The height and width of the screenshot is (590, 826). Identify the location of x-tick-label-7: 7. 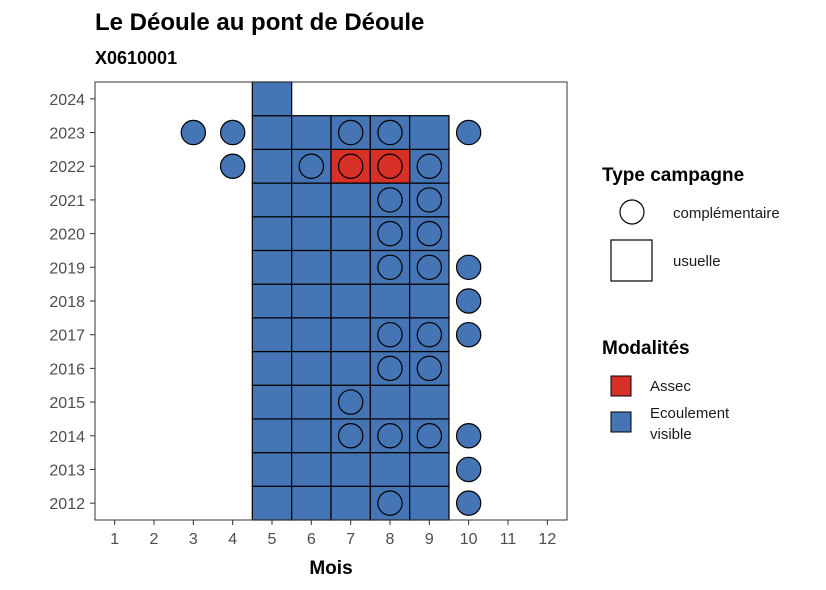
(350, 539).